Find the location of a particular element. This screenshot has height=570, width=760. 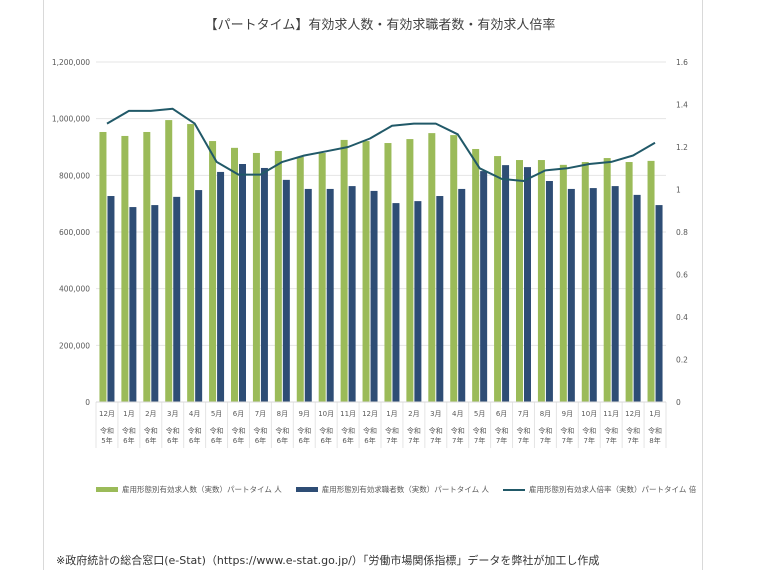

legend-swatch-line is located at coordinates (513, 489).